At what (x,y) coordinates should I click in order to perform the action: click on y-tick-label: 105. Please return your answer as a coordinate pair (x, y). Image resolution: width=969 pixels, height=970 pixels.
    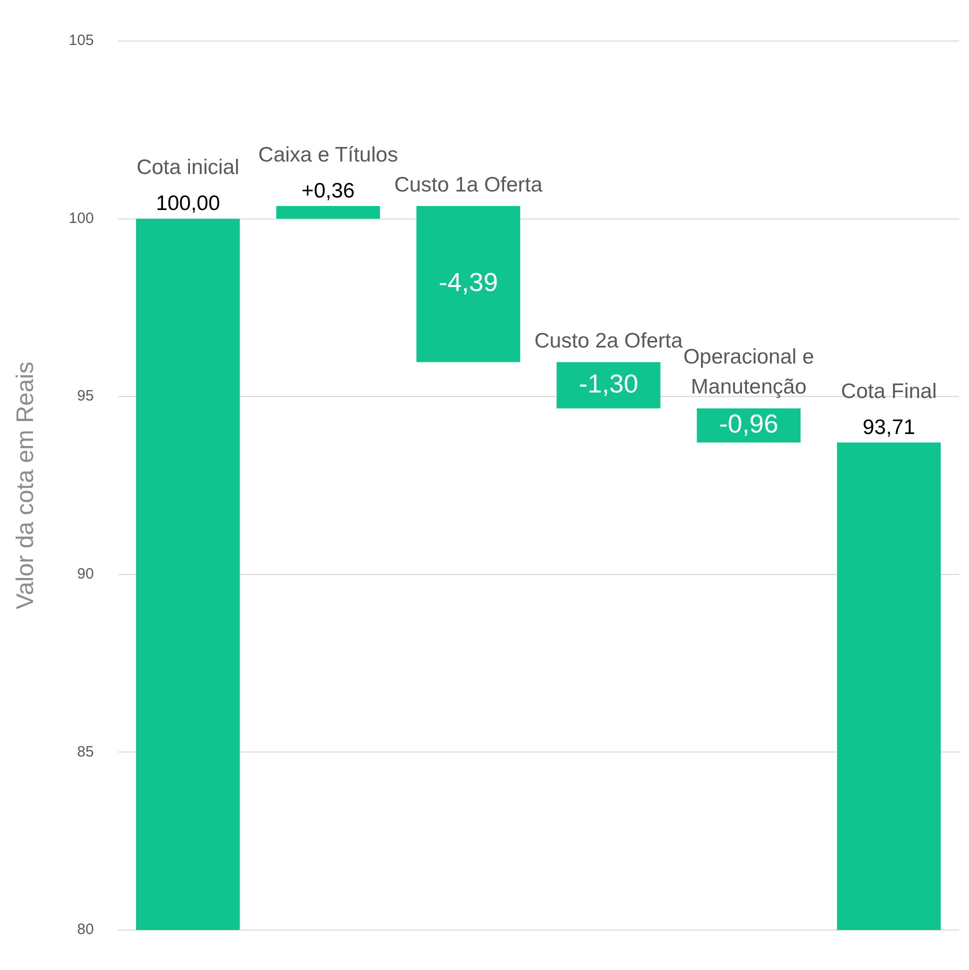
    Looking at the image, I should click on (81, 41).